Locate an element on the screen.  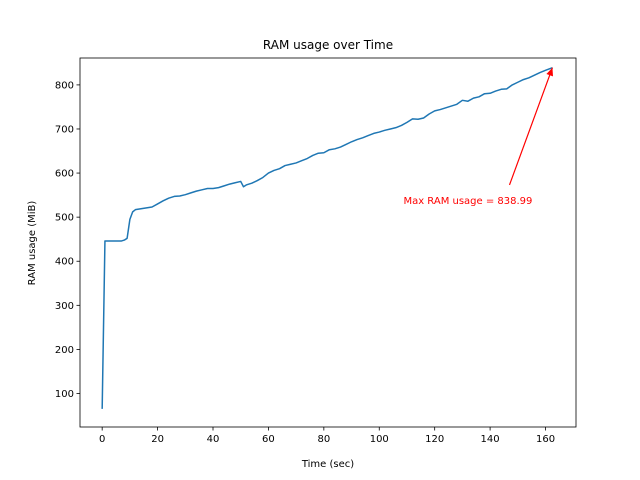
x-tick-label: 100 is located at coordinates (379, 439).